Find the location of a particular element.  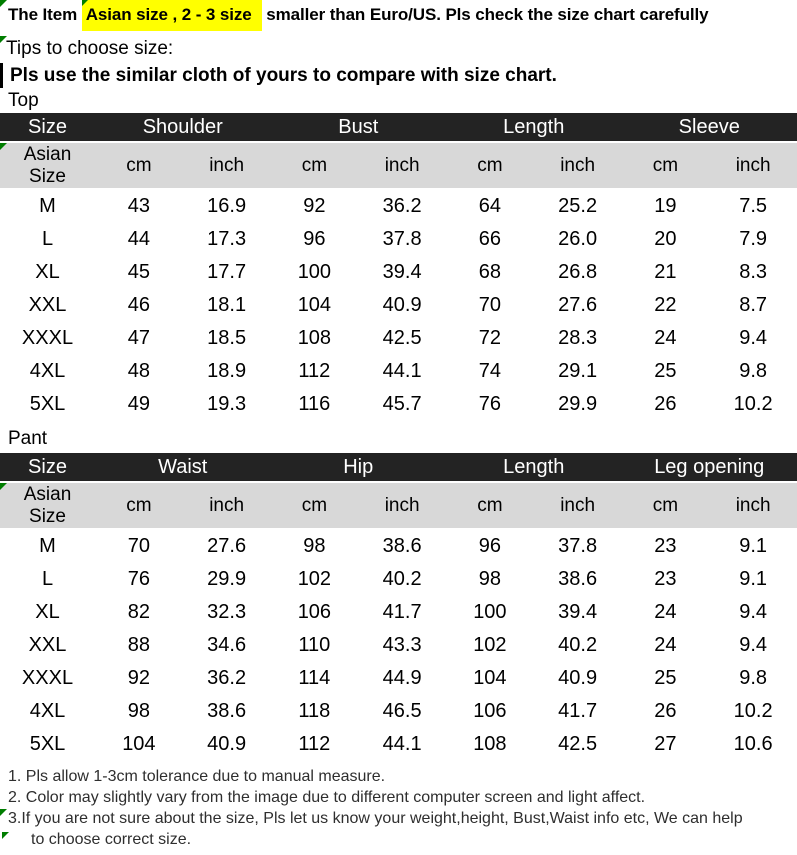

tips-text: Tips to choose size: is located at coordinates (90, 48).